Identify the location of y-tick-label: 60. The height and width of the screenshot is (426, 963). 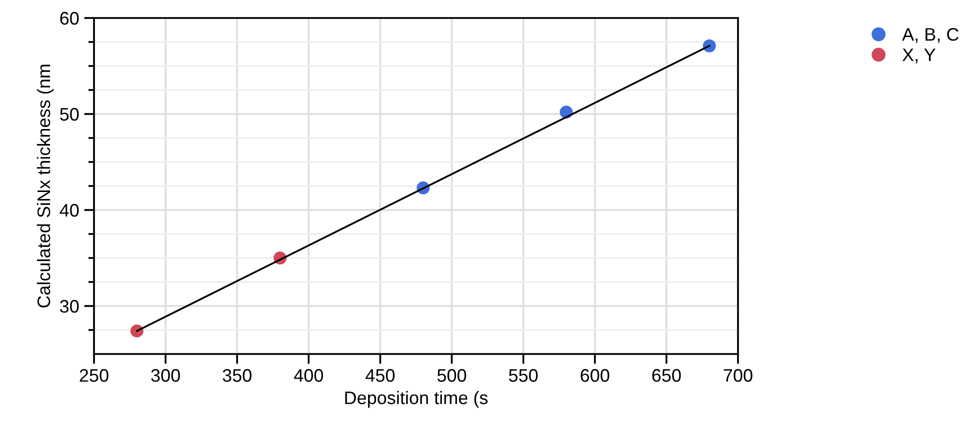
(69, 18).